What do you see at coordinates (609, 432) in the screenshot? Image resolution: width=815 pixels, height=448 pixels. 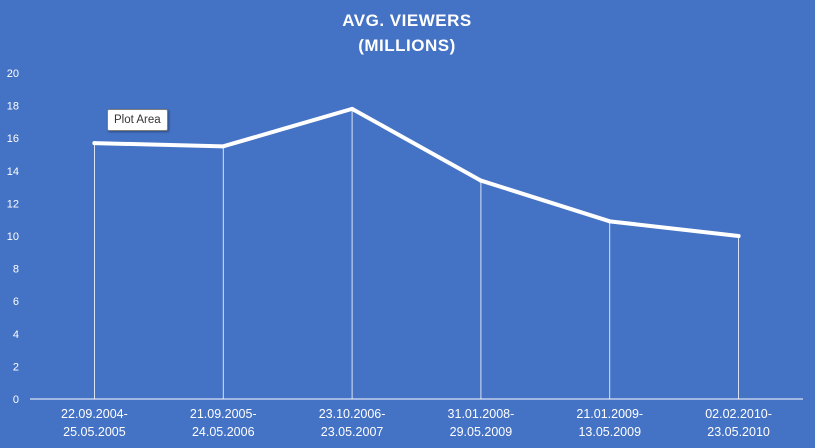 I see `x-tick-label: 13.05.2009` at bounding box center [609, 432].